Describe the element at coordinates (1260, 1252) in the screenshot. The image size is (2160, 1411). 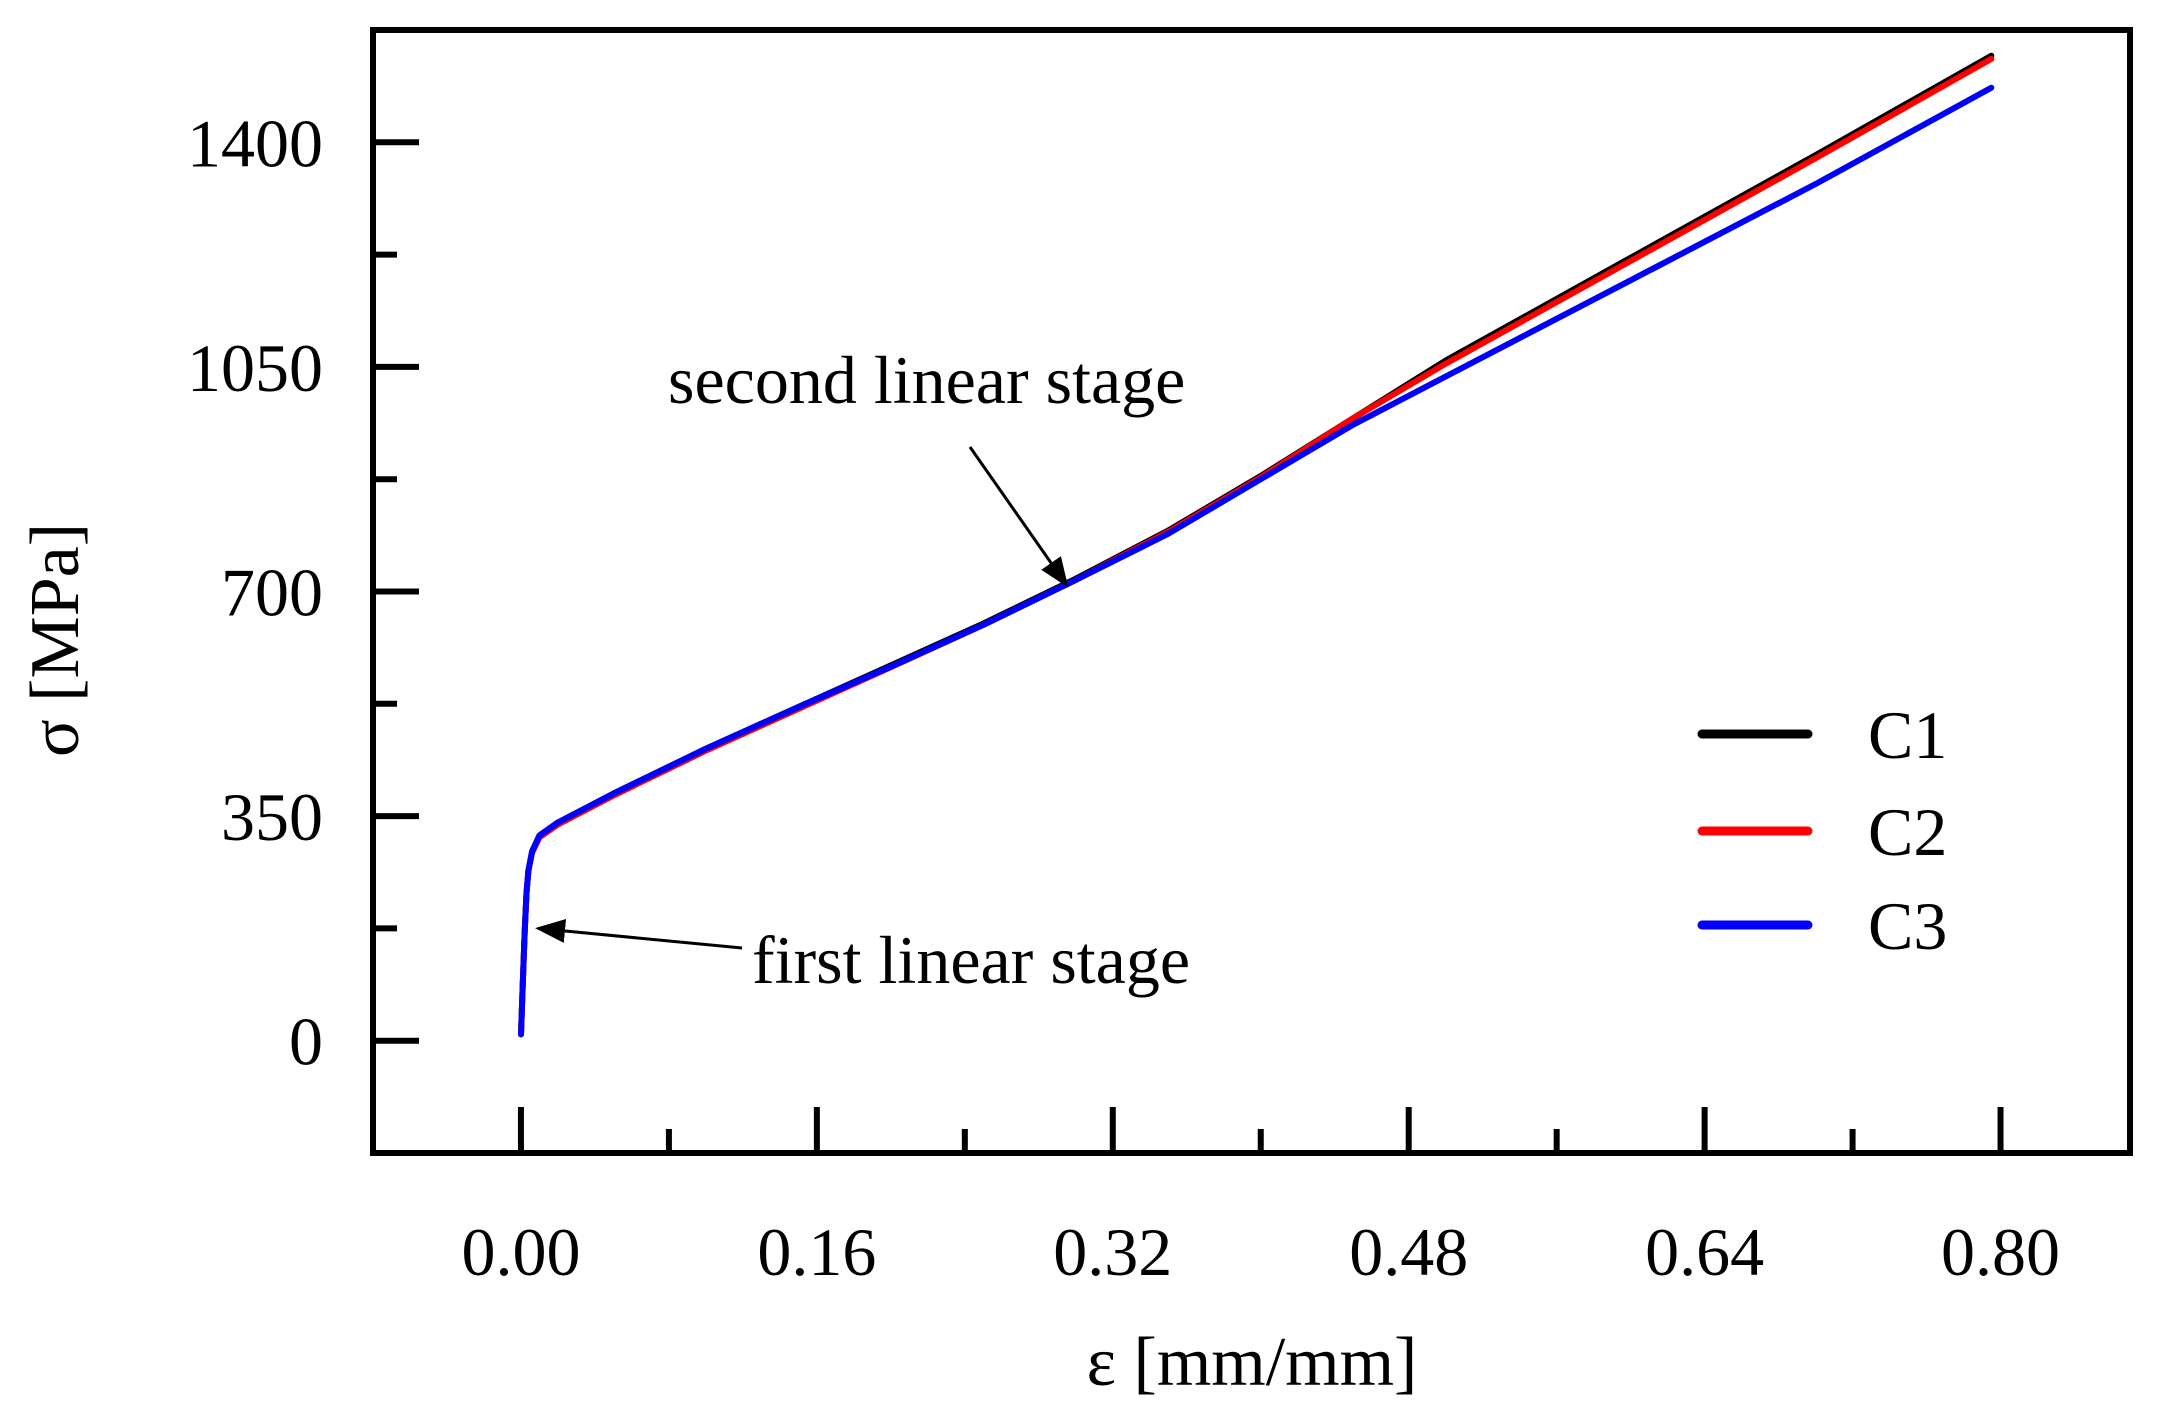
I see `x-axis-tick-labels: 0.00 0.16 0.32 0.48 0.64 0.80` at that location.